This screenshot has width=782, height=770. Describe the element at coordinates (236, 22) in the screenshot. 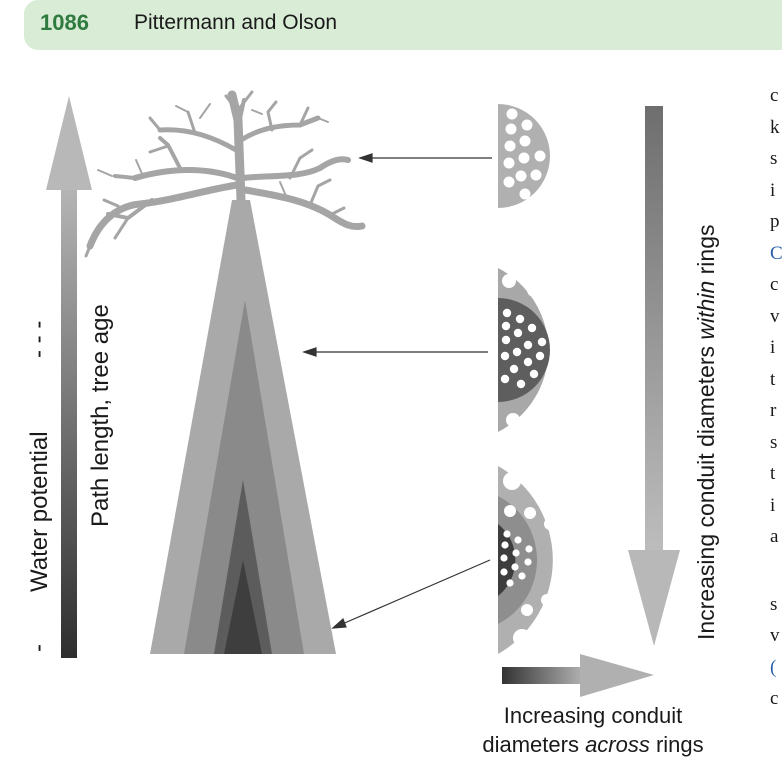

I see `running-head-authors: Pittermann and Olson` at that location.